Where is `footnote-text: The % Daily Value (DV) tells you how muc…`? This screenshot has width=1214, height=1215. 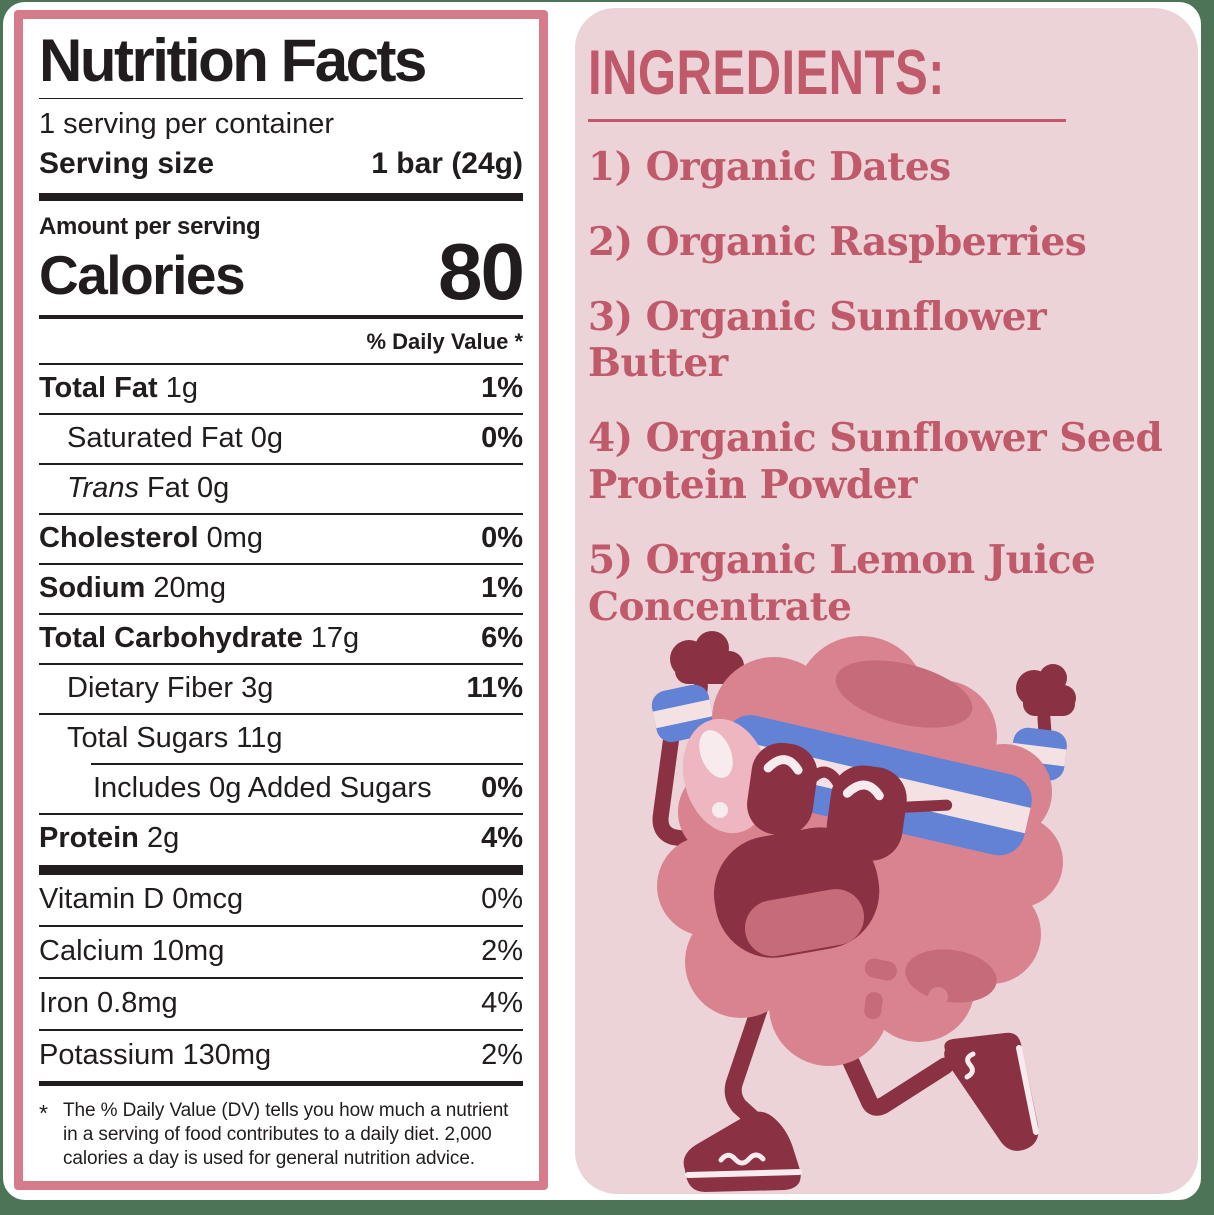
footnote-text: The % Daily Value (DV) tells you how muc… is located at coordinates (286, 1134).